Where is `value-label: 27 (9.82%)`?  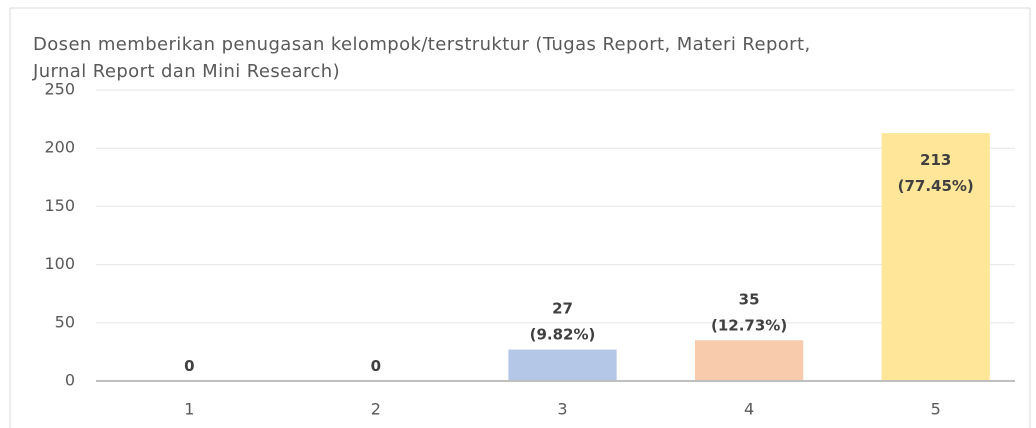 value-label: 27 (9.82%) is located at coordinates (563, 321).